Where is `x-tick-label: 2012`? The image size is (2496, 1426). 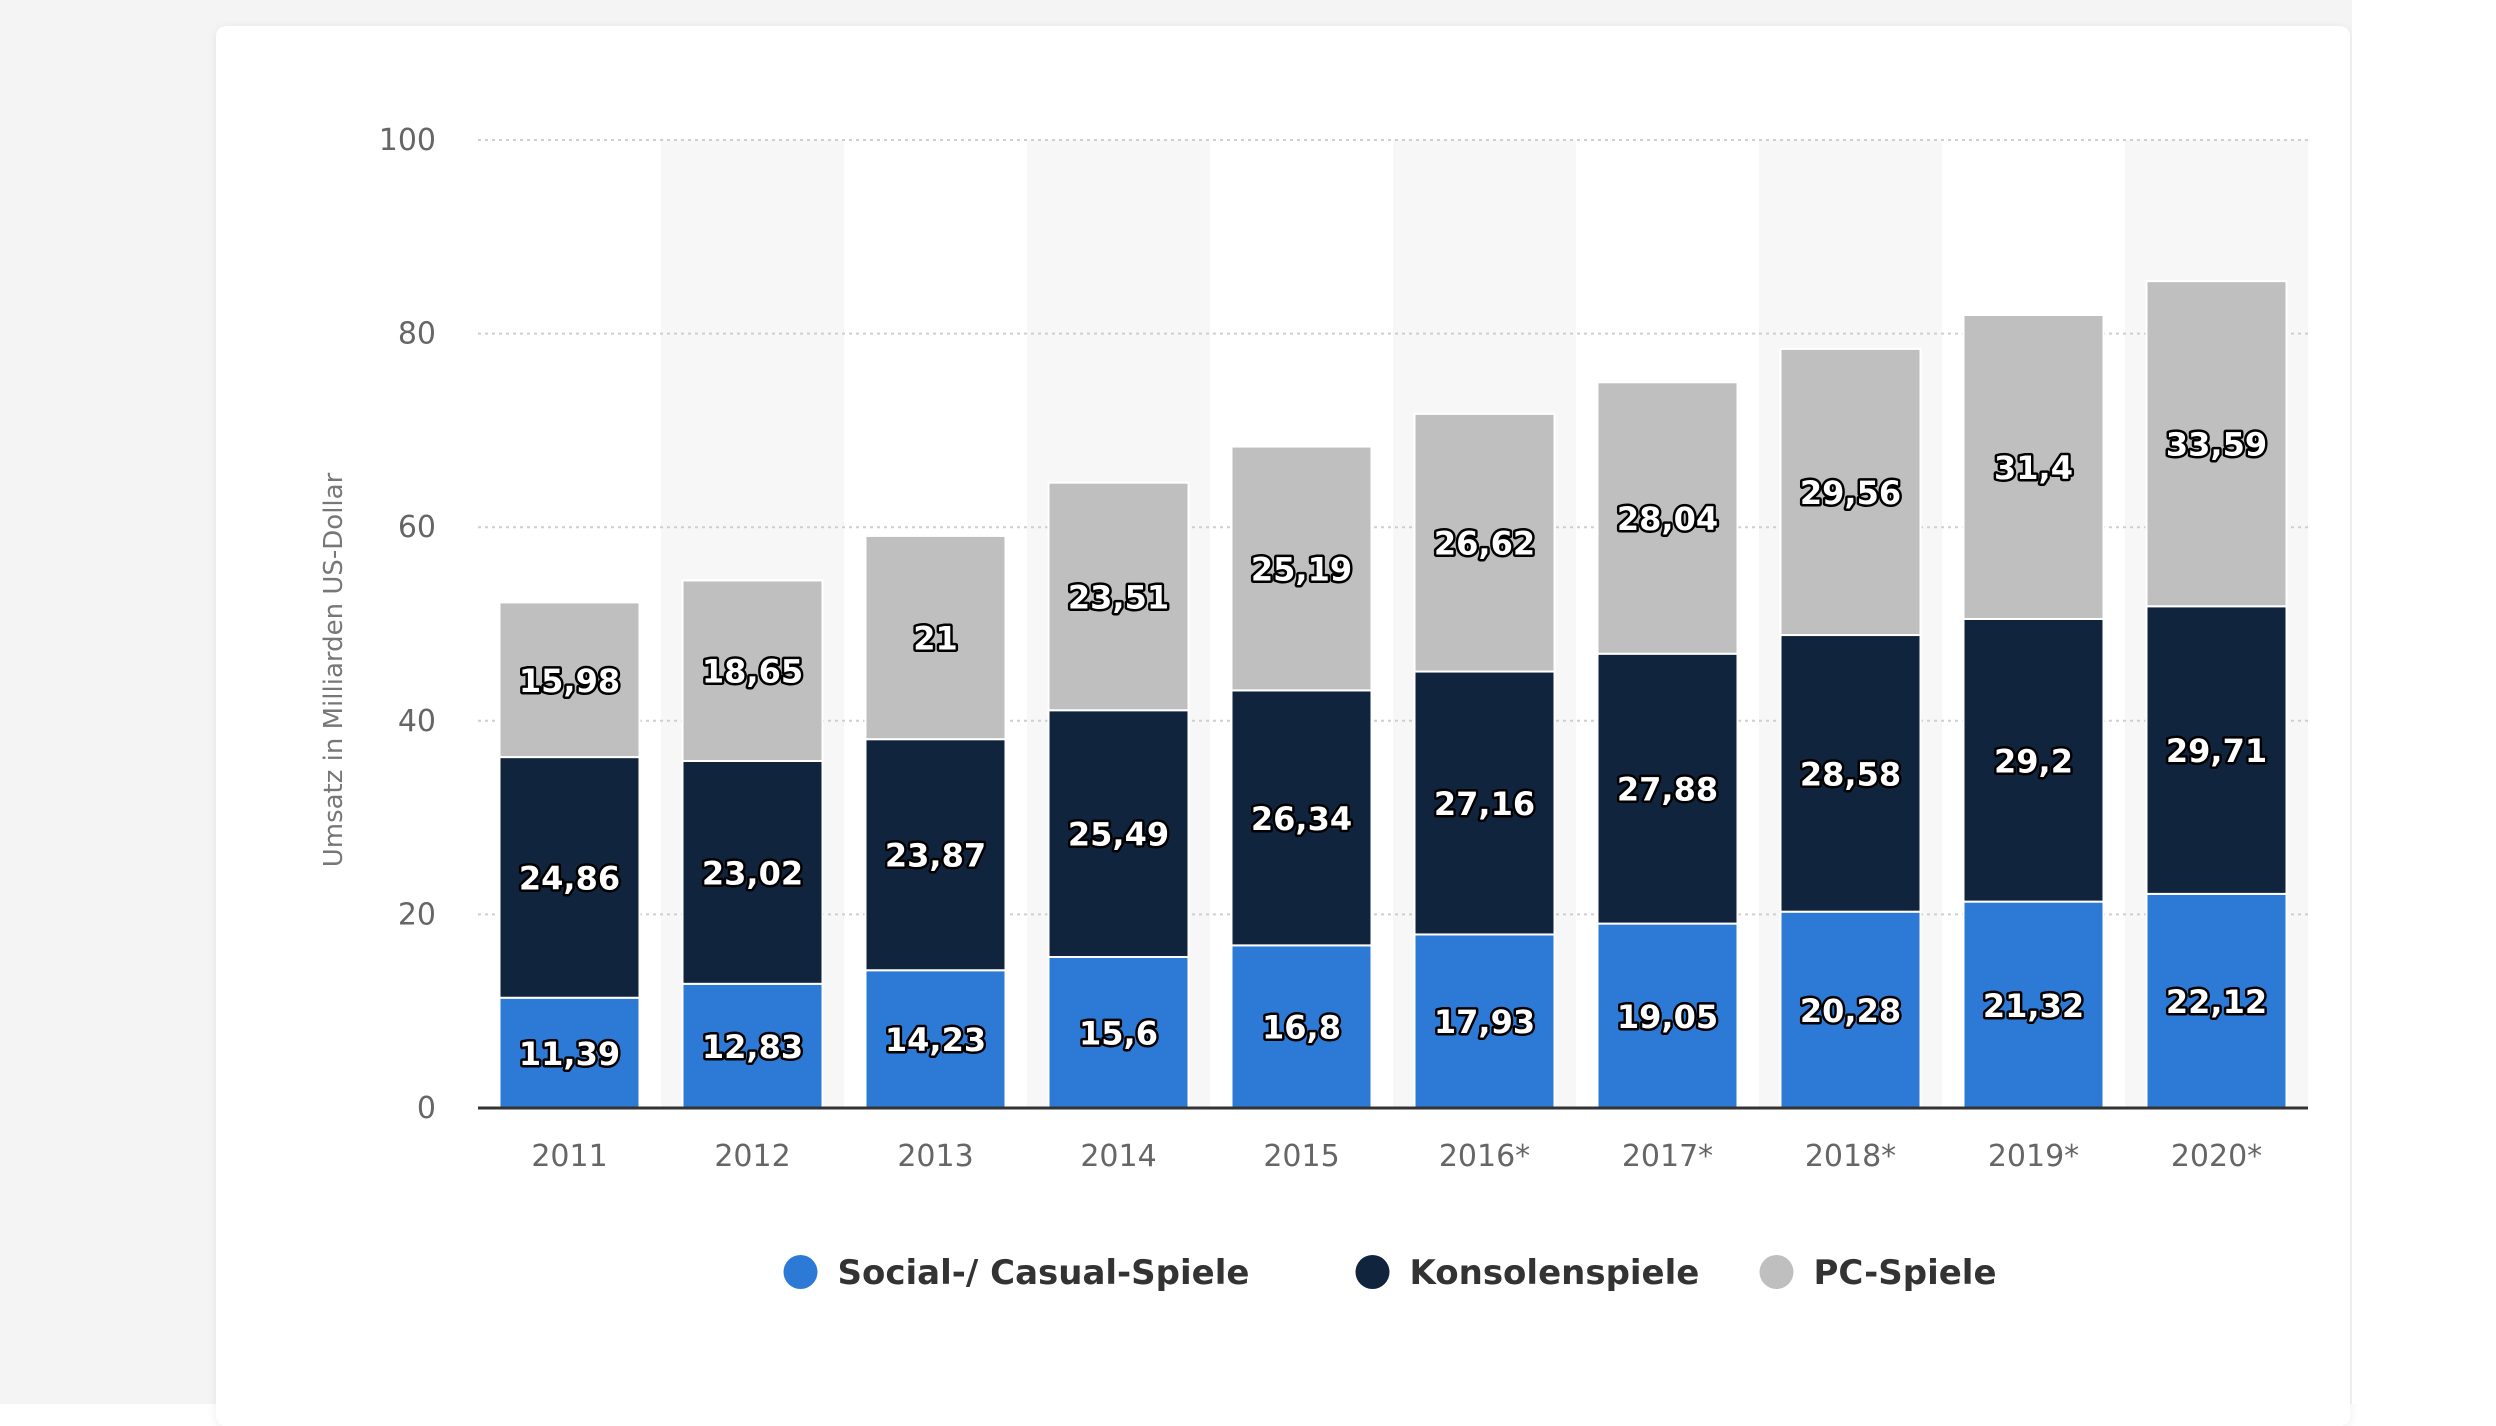
x-tick-label: 2012 is located at coordinates (752, 1156).